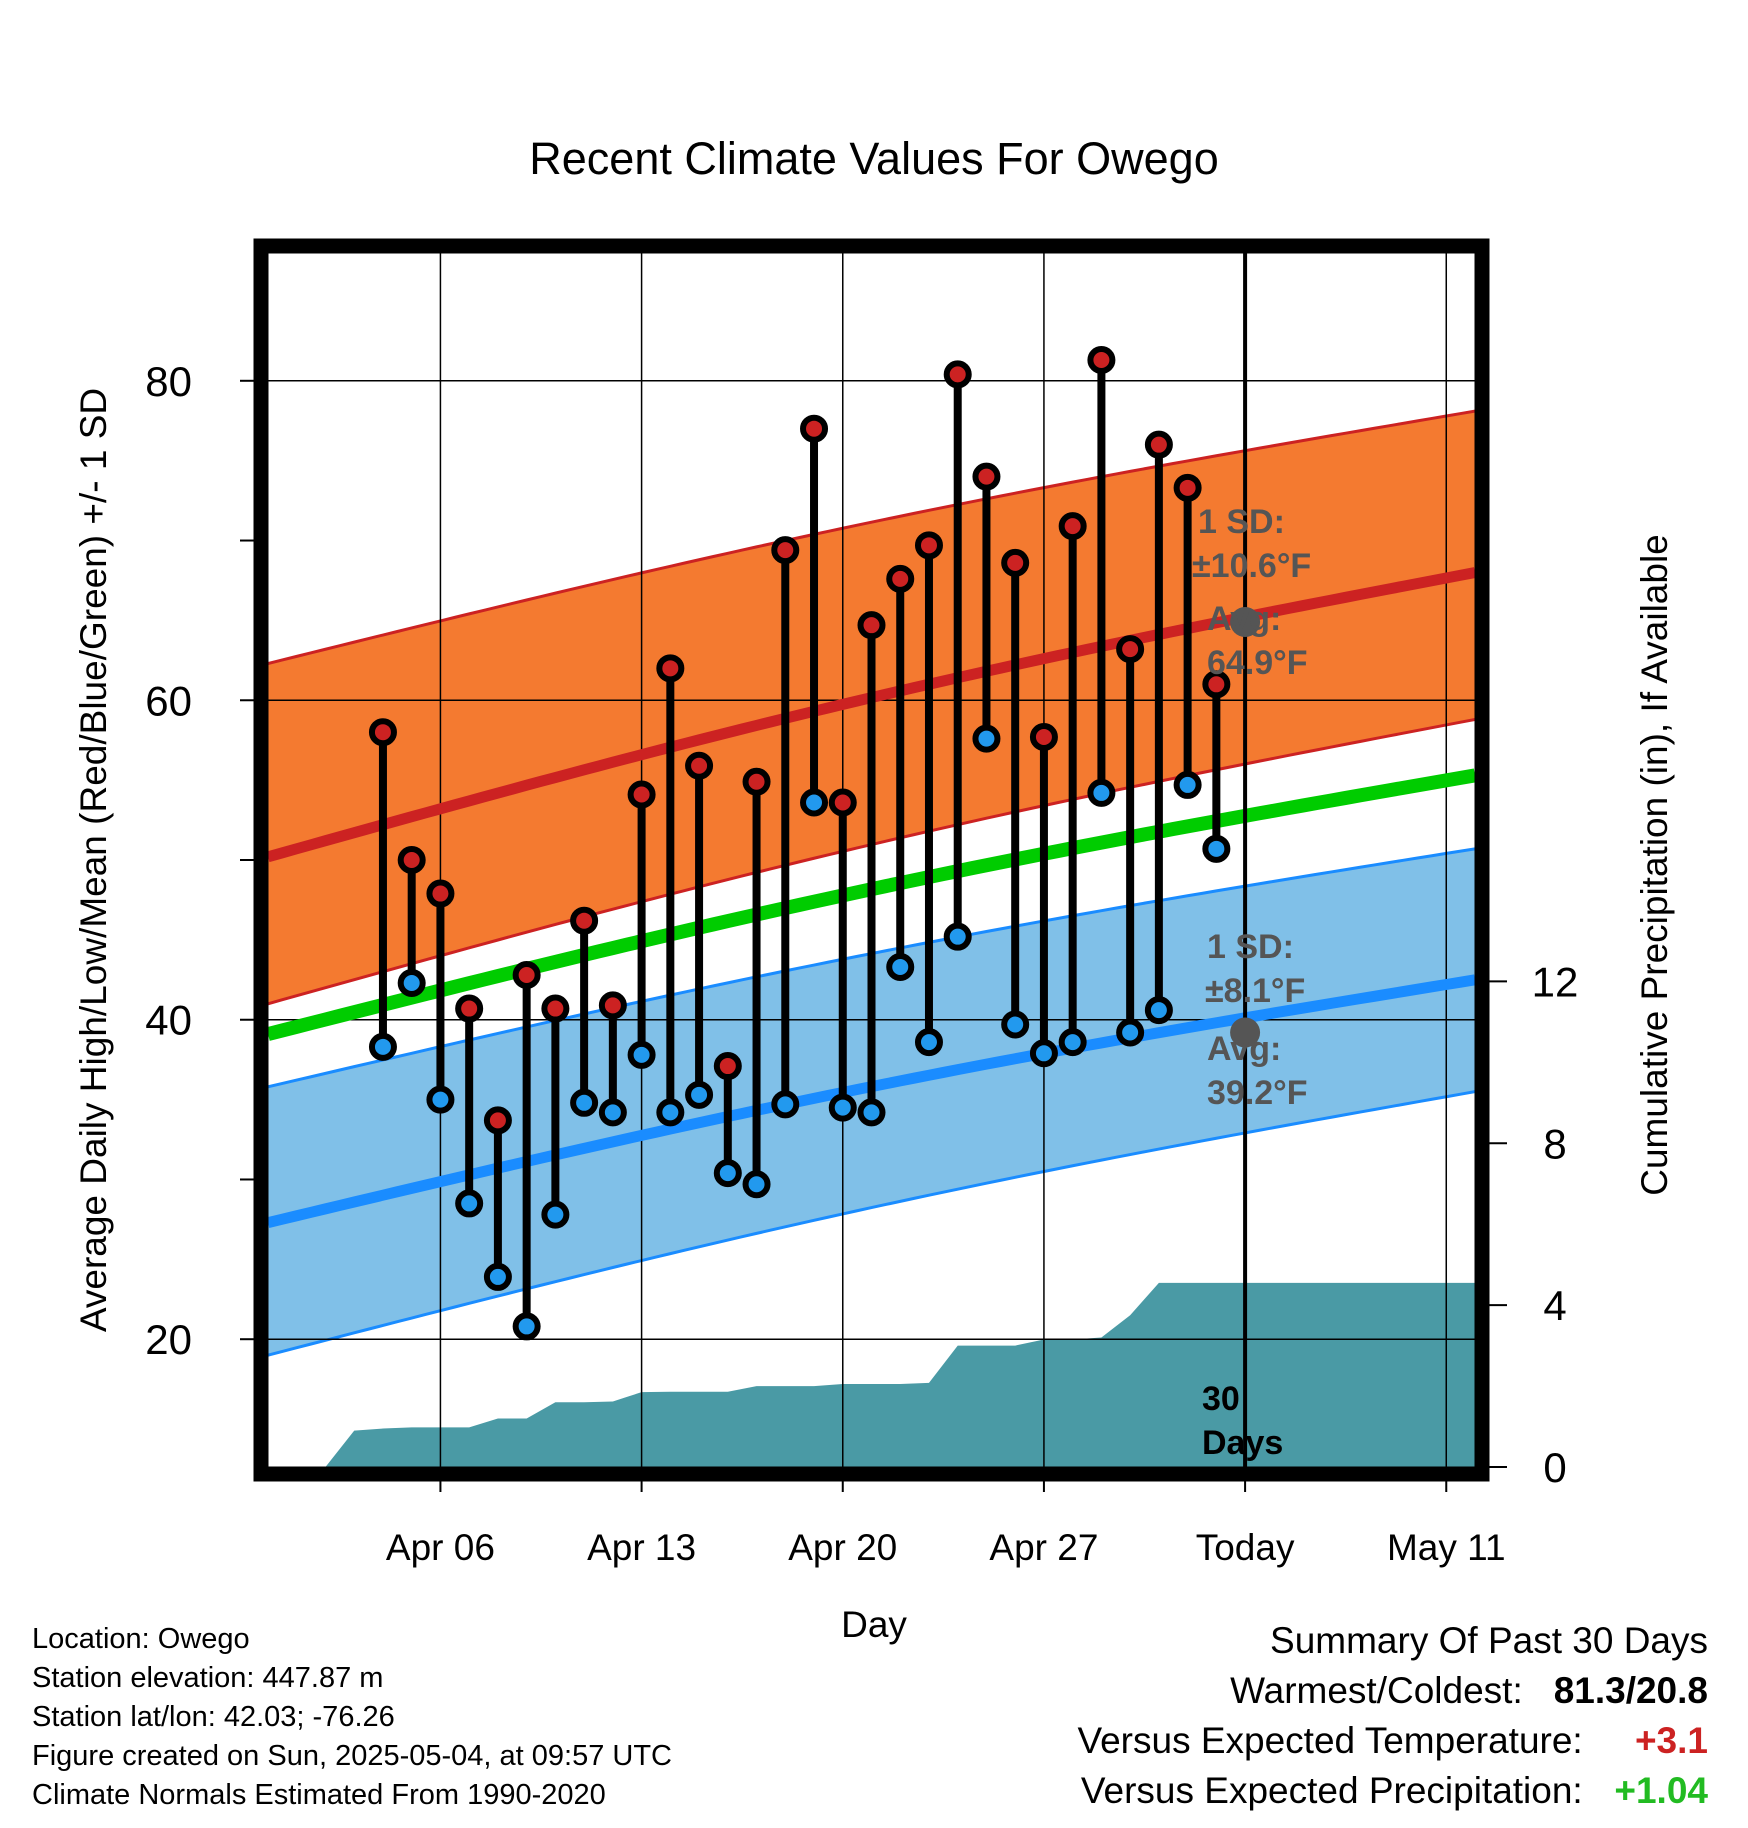 This screenshot has width=1748, height=1828. Describe the element at coordinates (1376, 1690) in the screenshot. I see `warm-cold-label: Warmest/Coldest:` at that location.